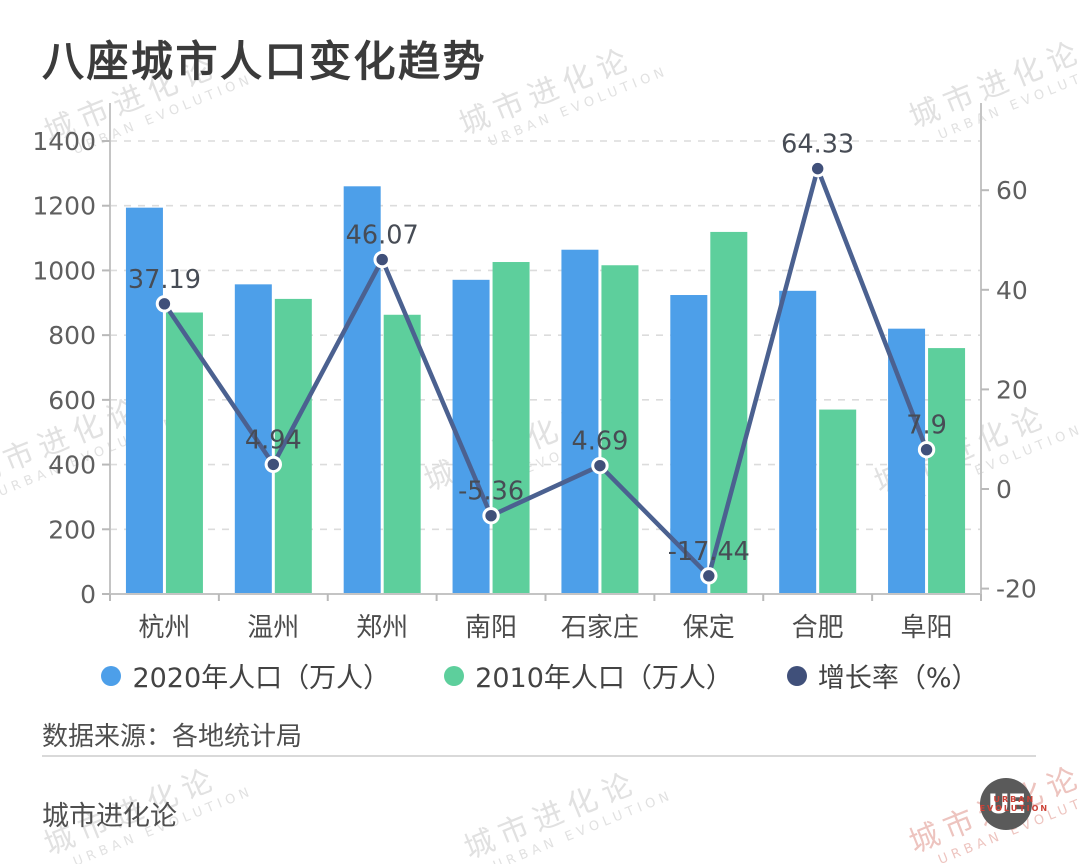 This screenshot has width=1080, height=864. What do you see at coordinates (1004, 489) in the screenshot?
I see `right-axis-tick-label: 0` at bounding box center [1004, 489].